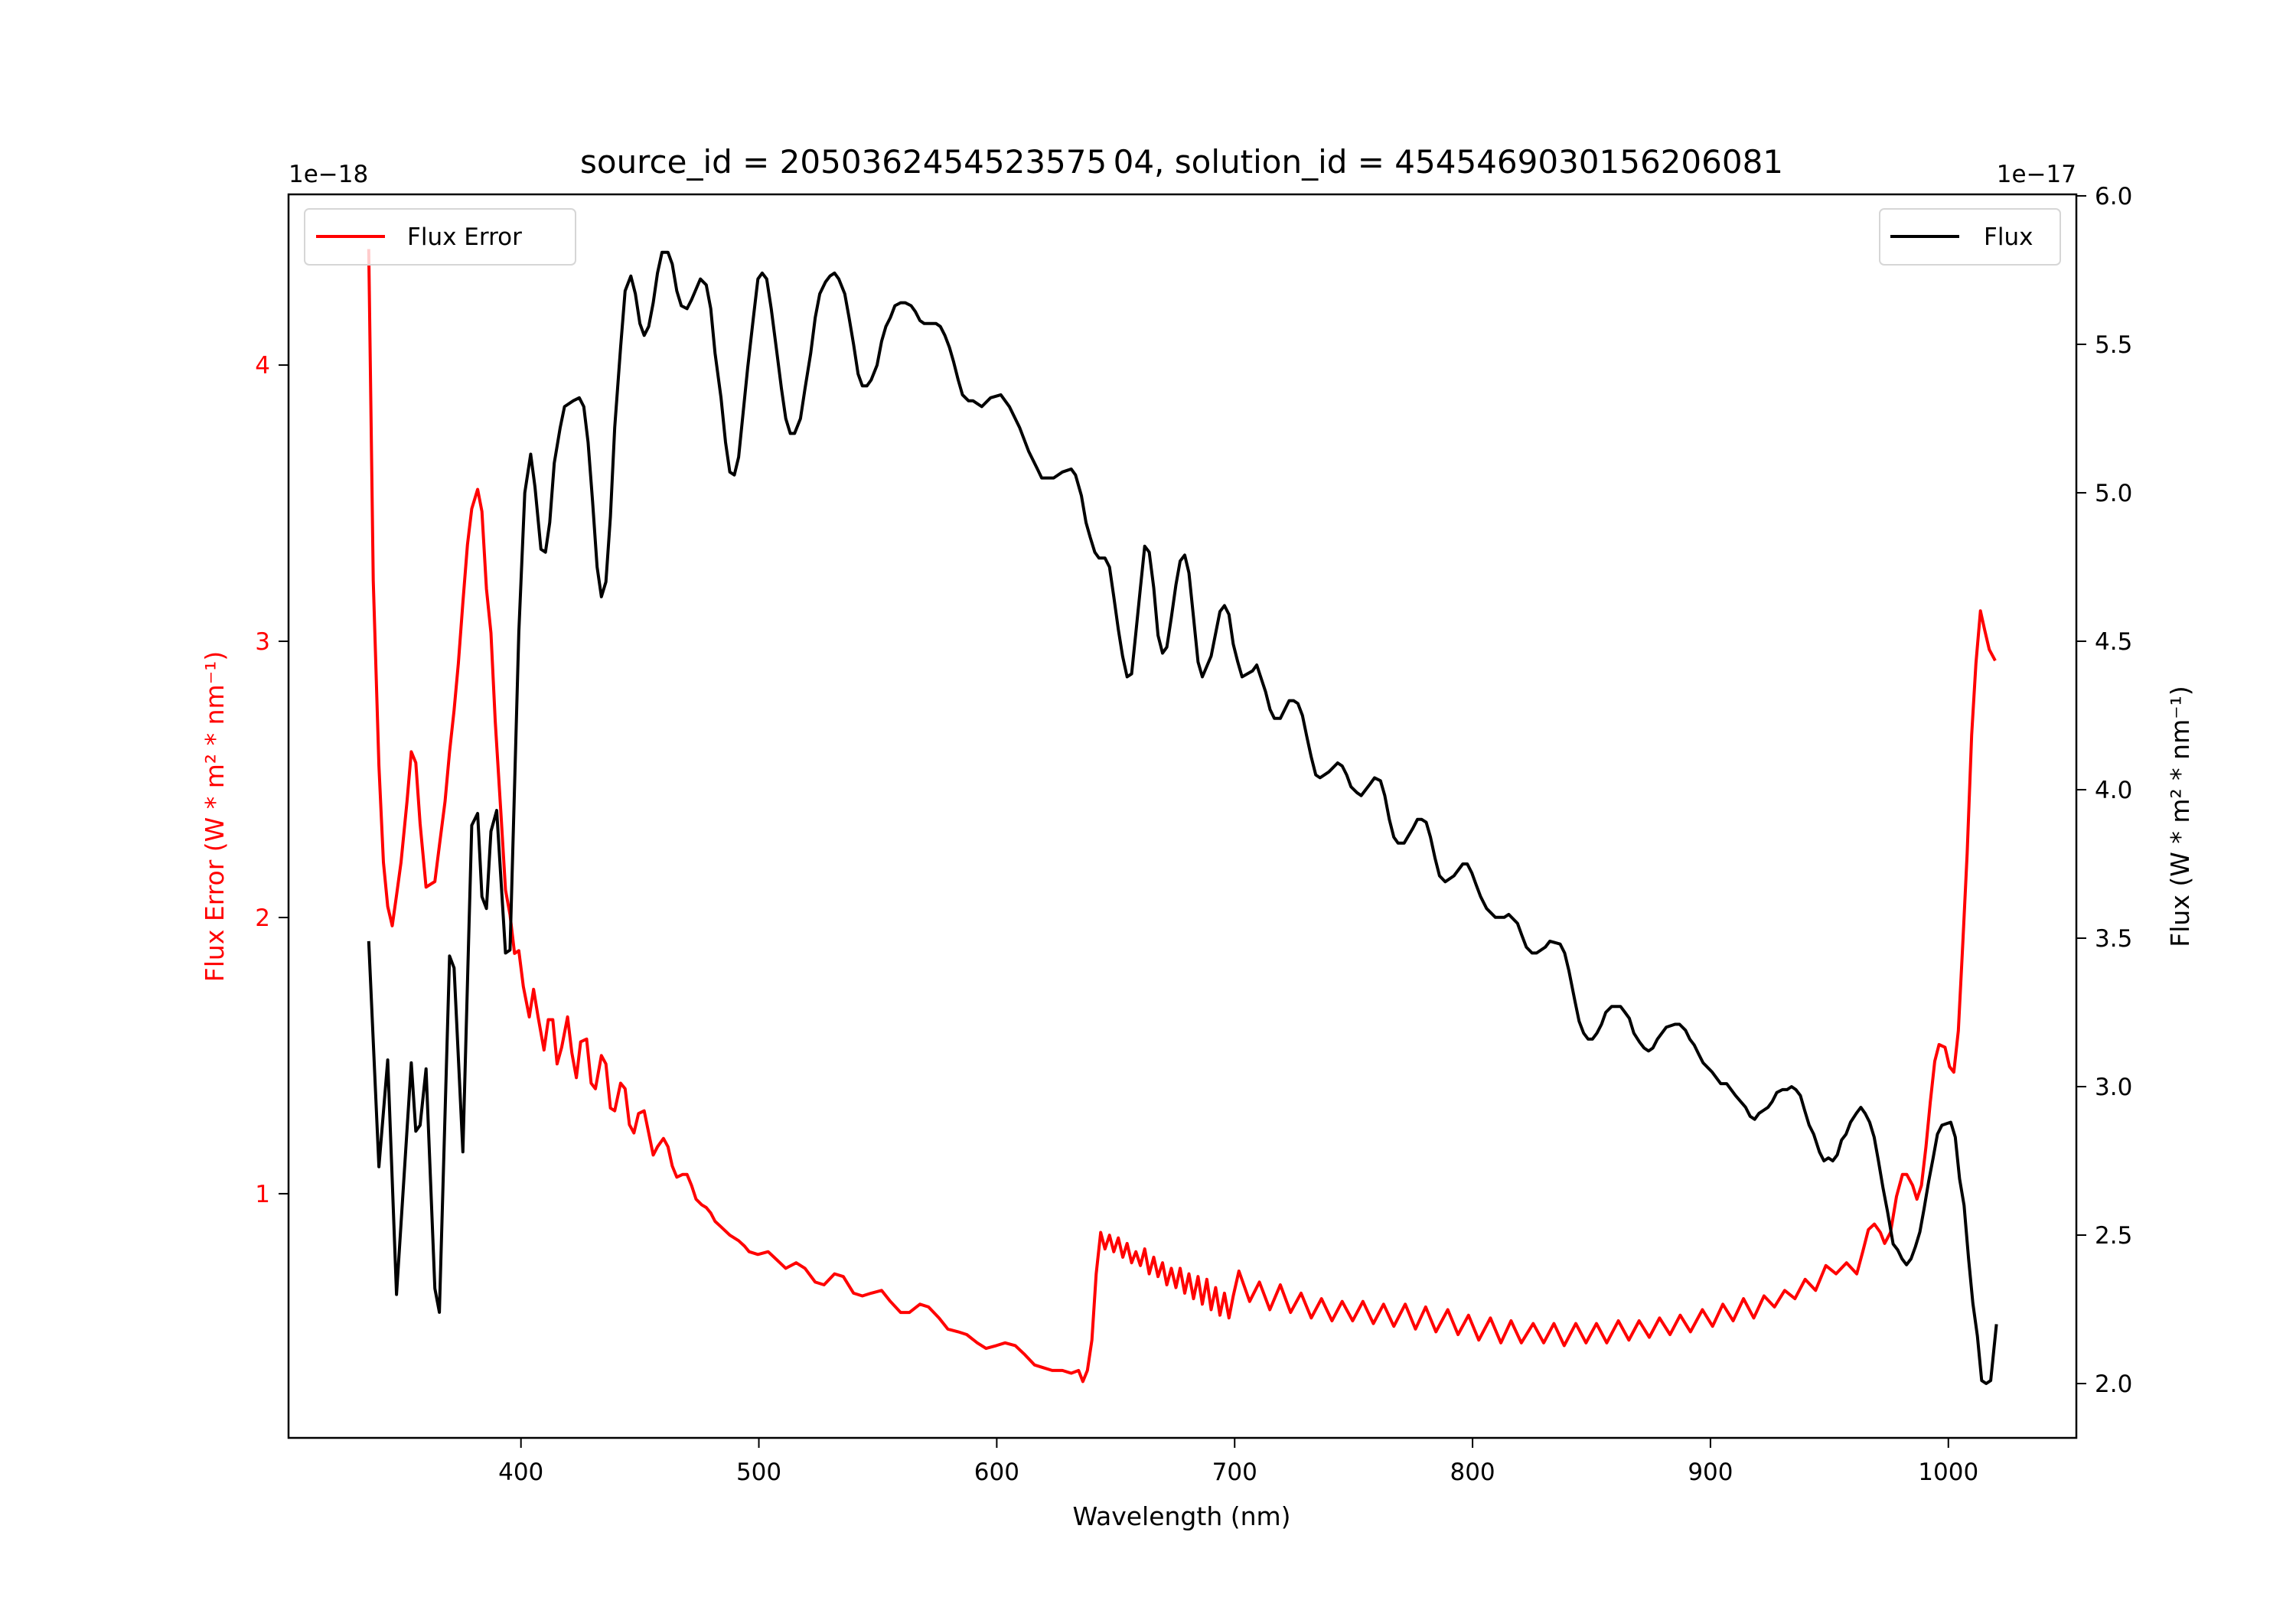 Image resolution: width=2296 pixels, height=1607 pixels. I want to click on y-right-tick-label: 3.0, so click(2113, 1087).